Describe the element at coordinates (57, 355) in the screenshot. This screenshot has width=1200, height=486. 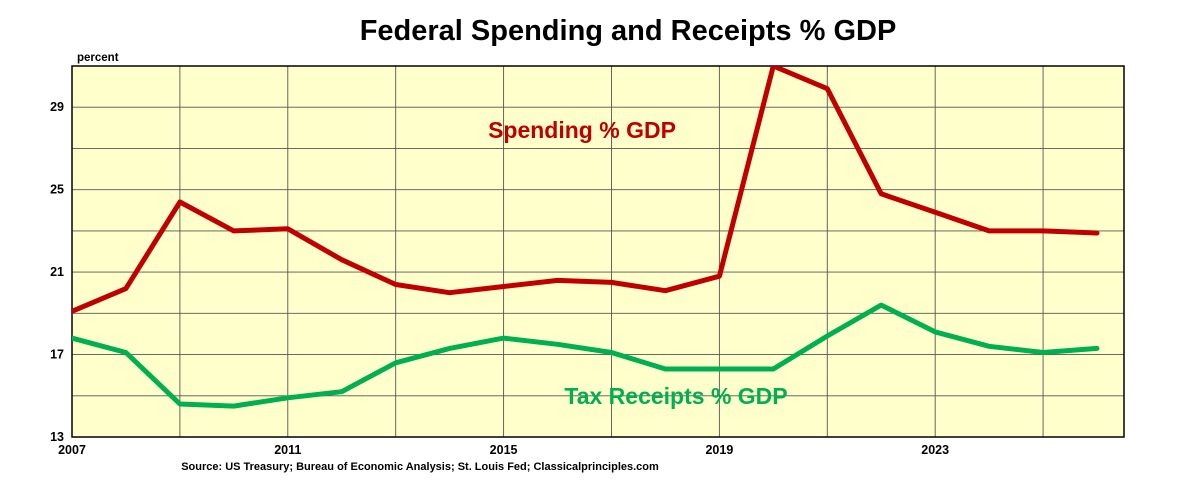
I see `y-tick-label: 17` at that location.